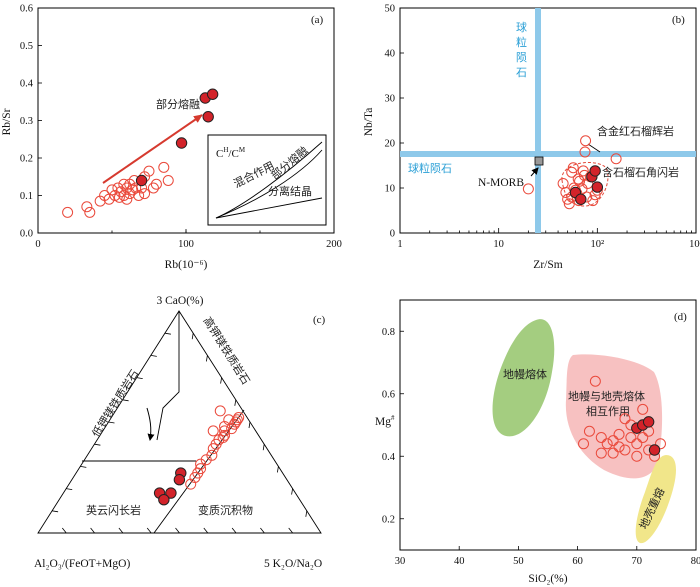 The width and height of the screenshot is (700, 587). I want to click on inset-line-fractionation, so click(269, 208).